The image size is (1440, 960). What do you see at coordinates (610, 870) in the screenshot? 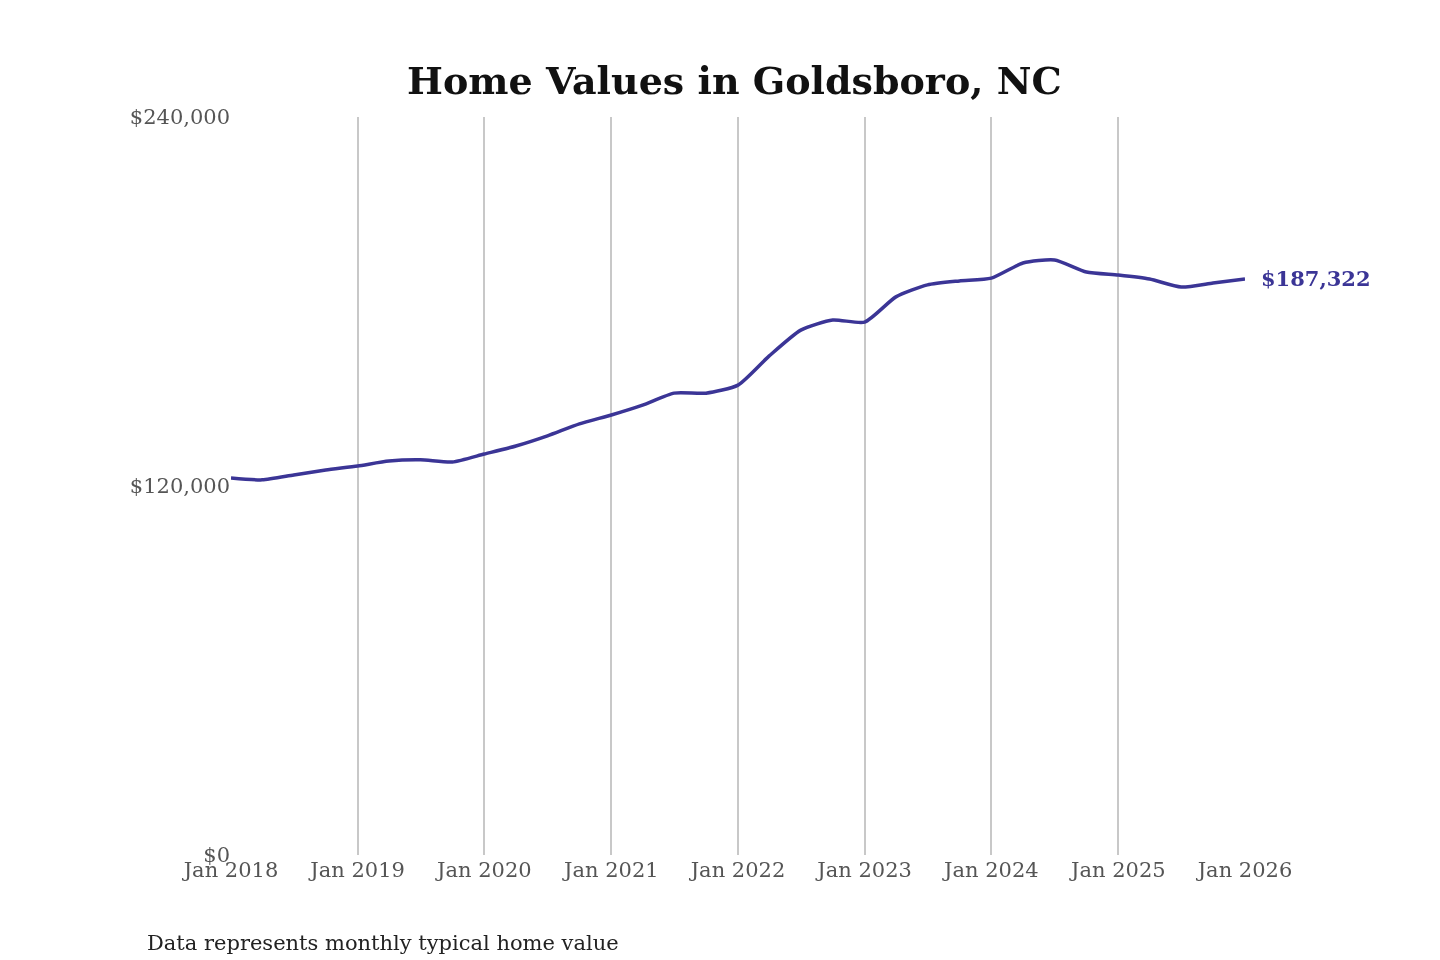
I see `x-tick-label: Jan 2021` at bounding box center [610, 870].